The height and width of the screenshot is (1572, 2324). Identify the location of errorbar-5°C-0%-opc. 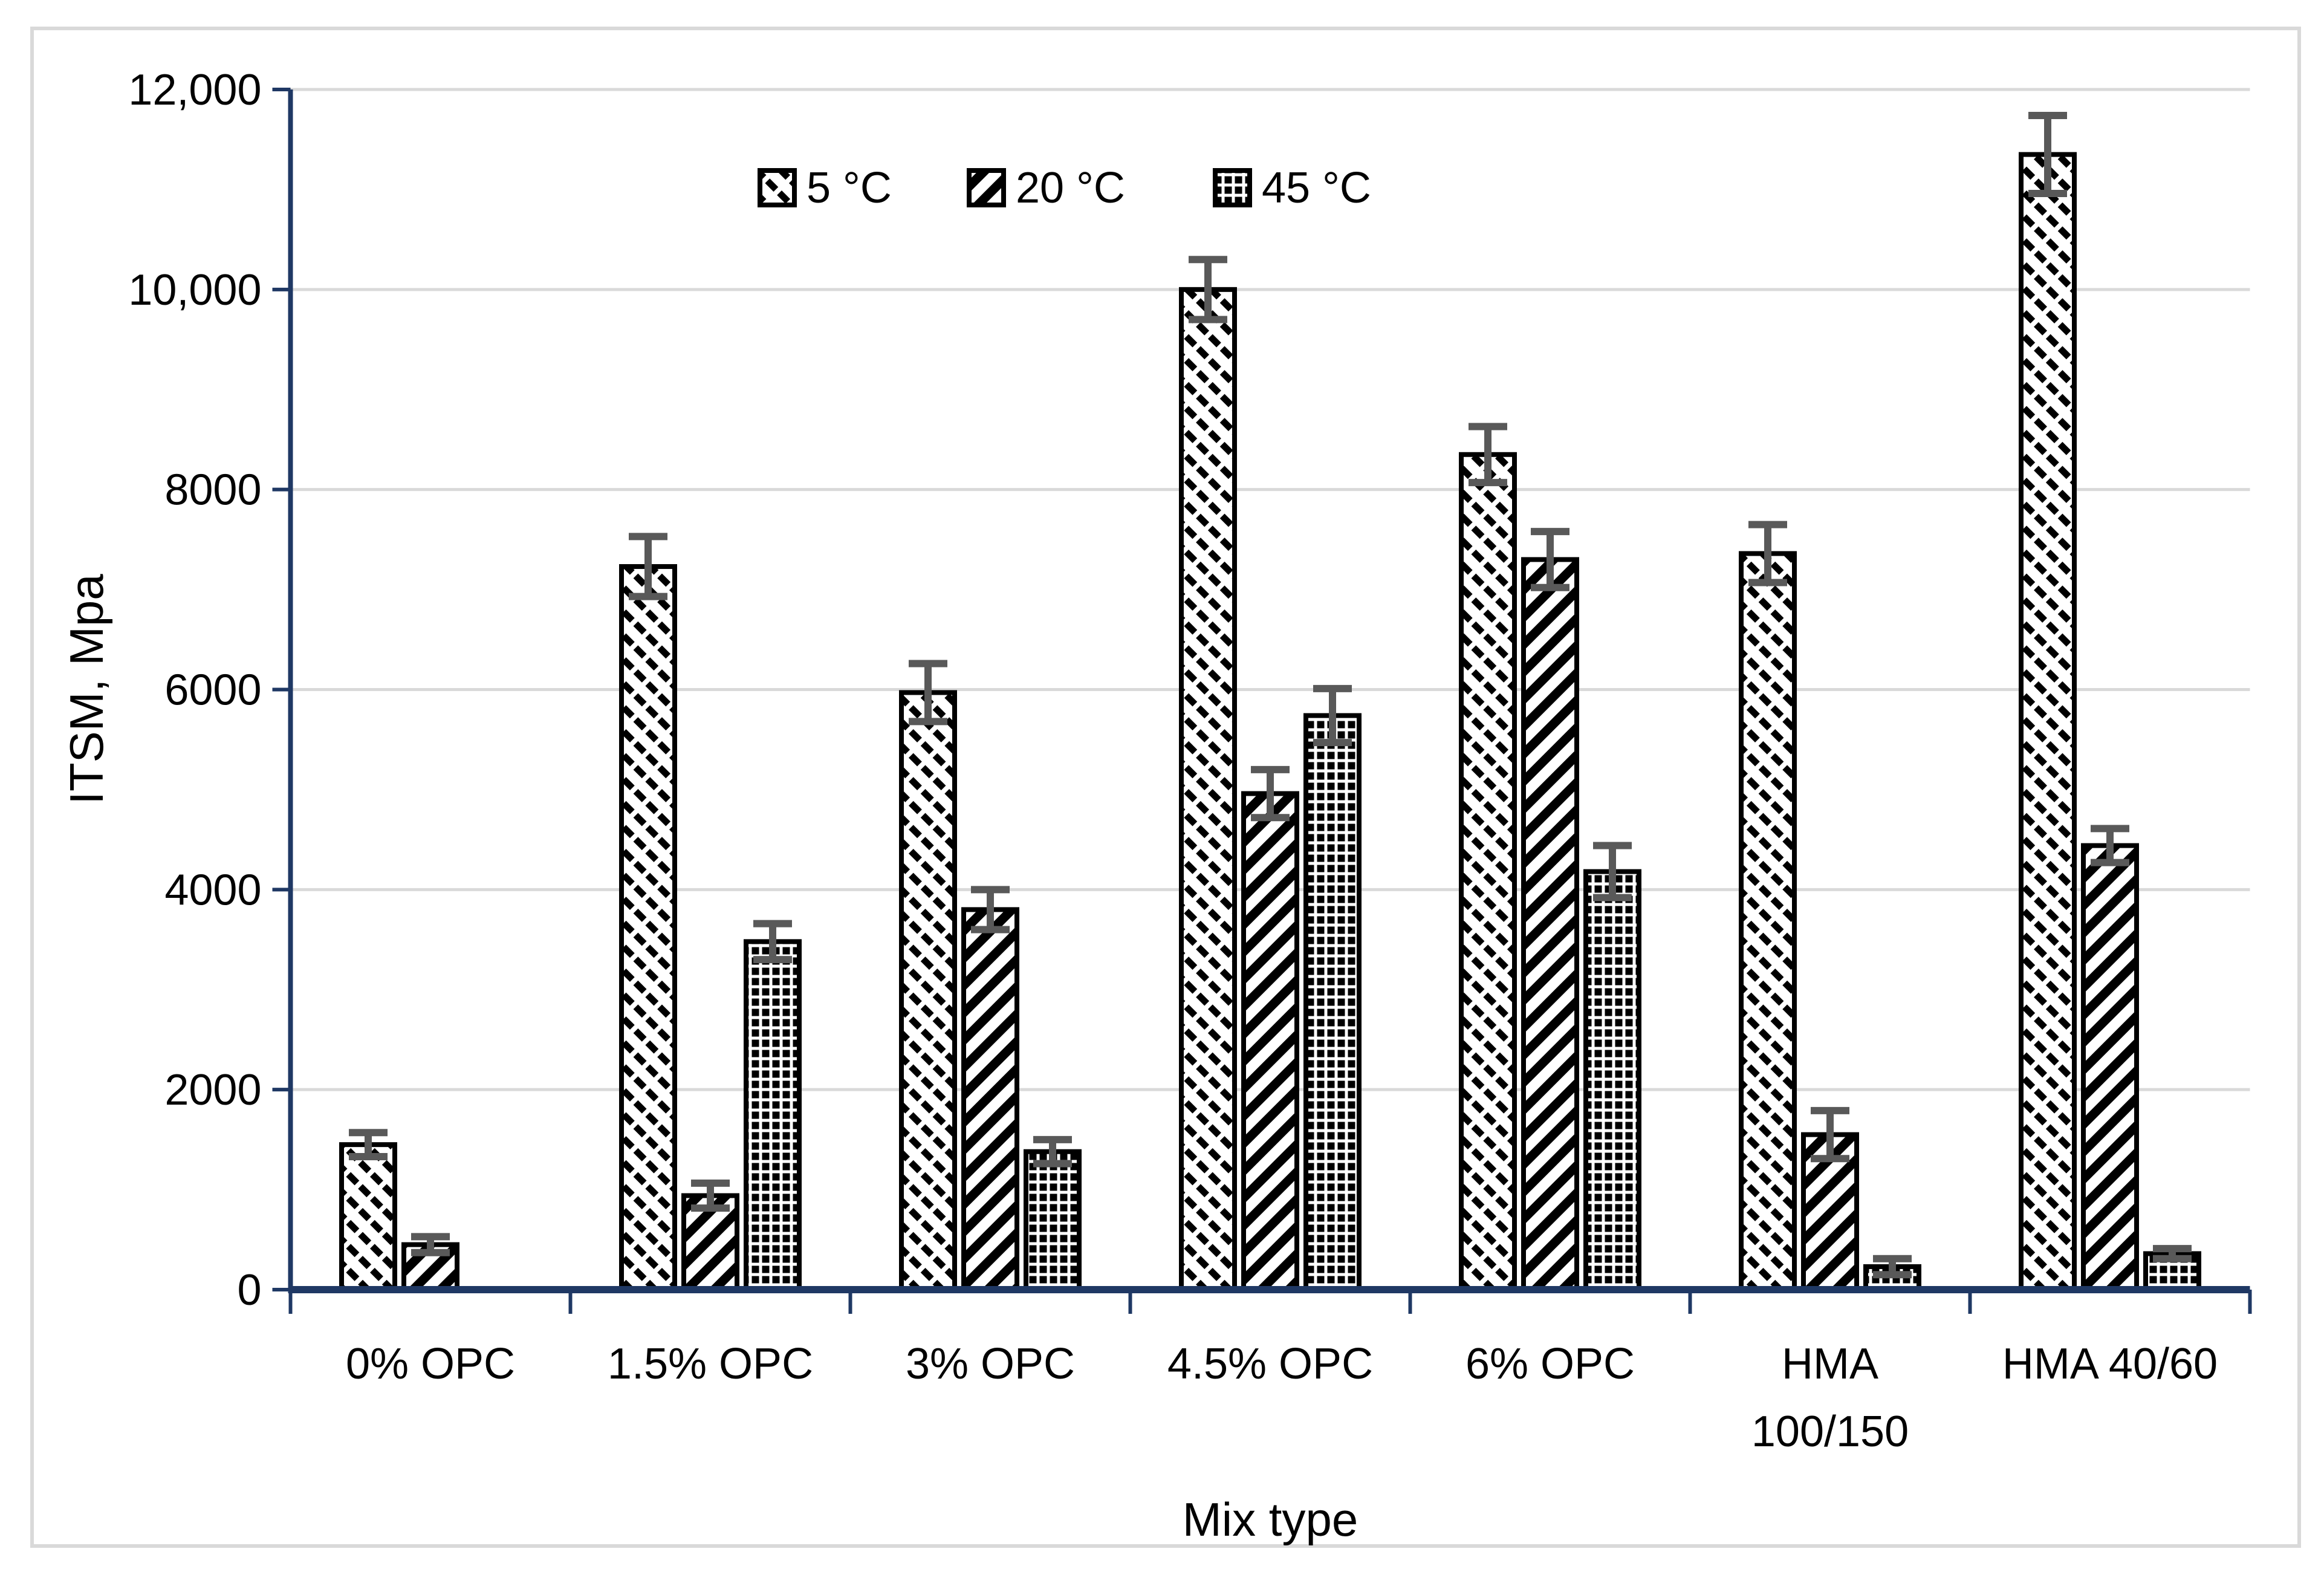
(368, 1145).